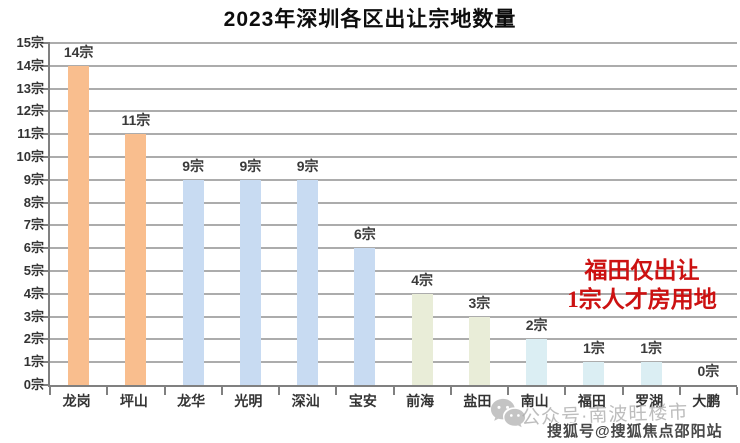 The image size is (740, 443). I want to click on y-tick-label: 14宗, so click(30, 65).